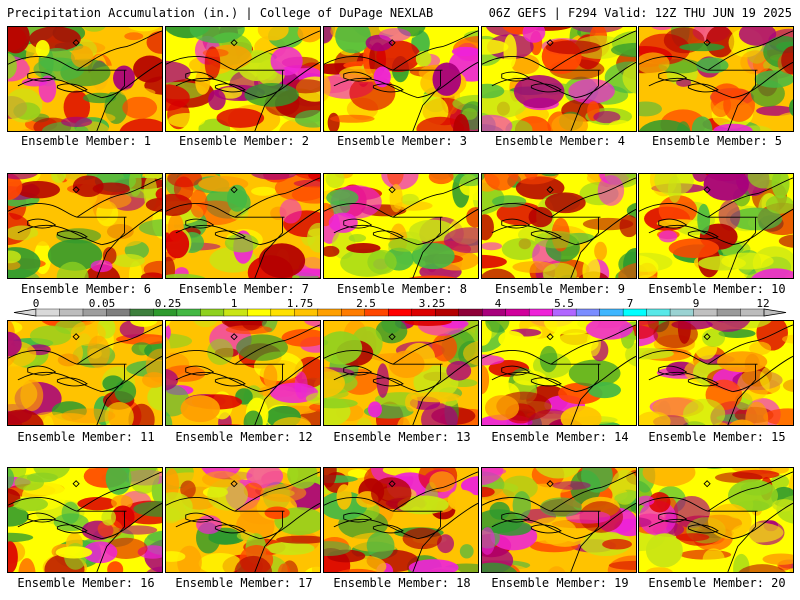  What do you see at coordinates (402, 289) in the screenshot?
I see `ensemble-member-label: Ensemble Member: 8` at bounding box center [402, 289].